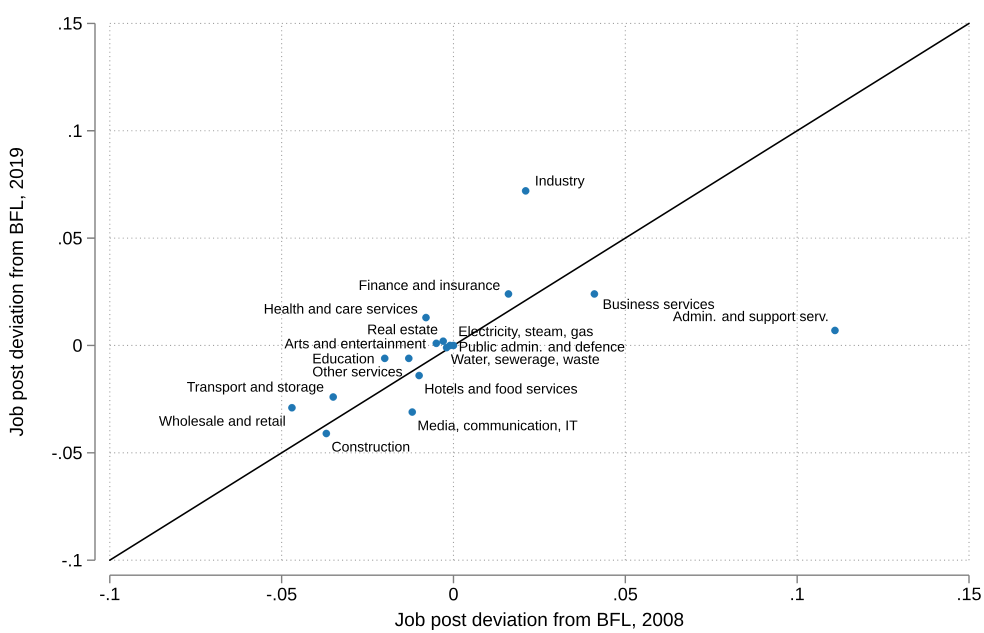  What do you see at coordinates (67, 453) in the screenshot?
I see `y-tick-label: -.05` at bounding box center [67, 453].